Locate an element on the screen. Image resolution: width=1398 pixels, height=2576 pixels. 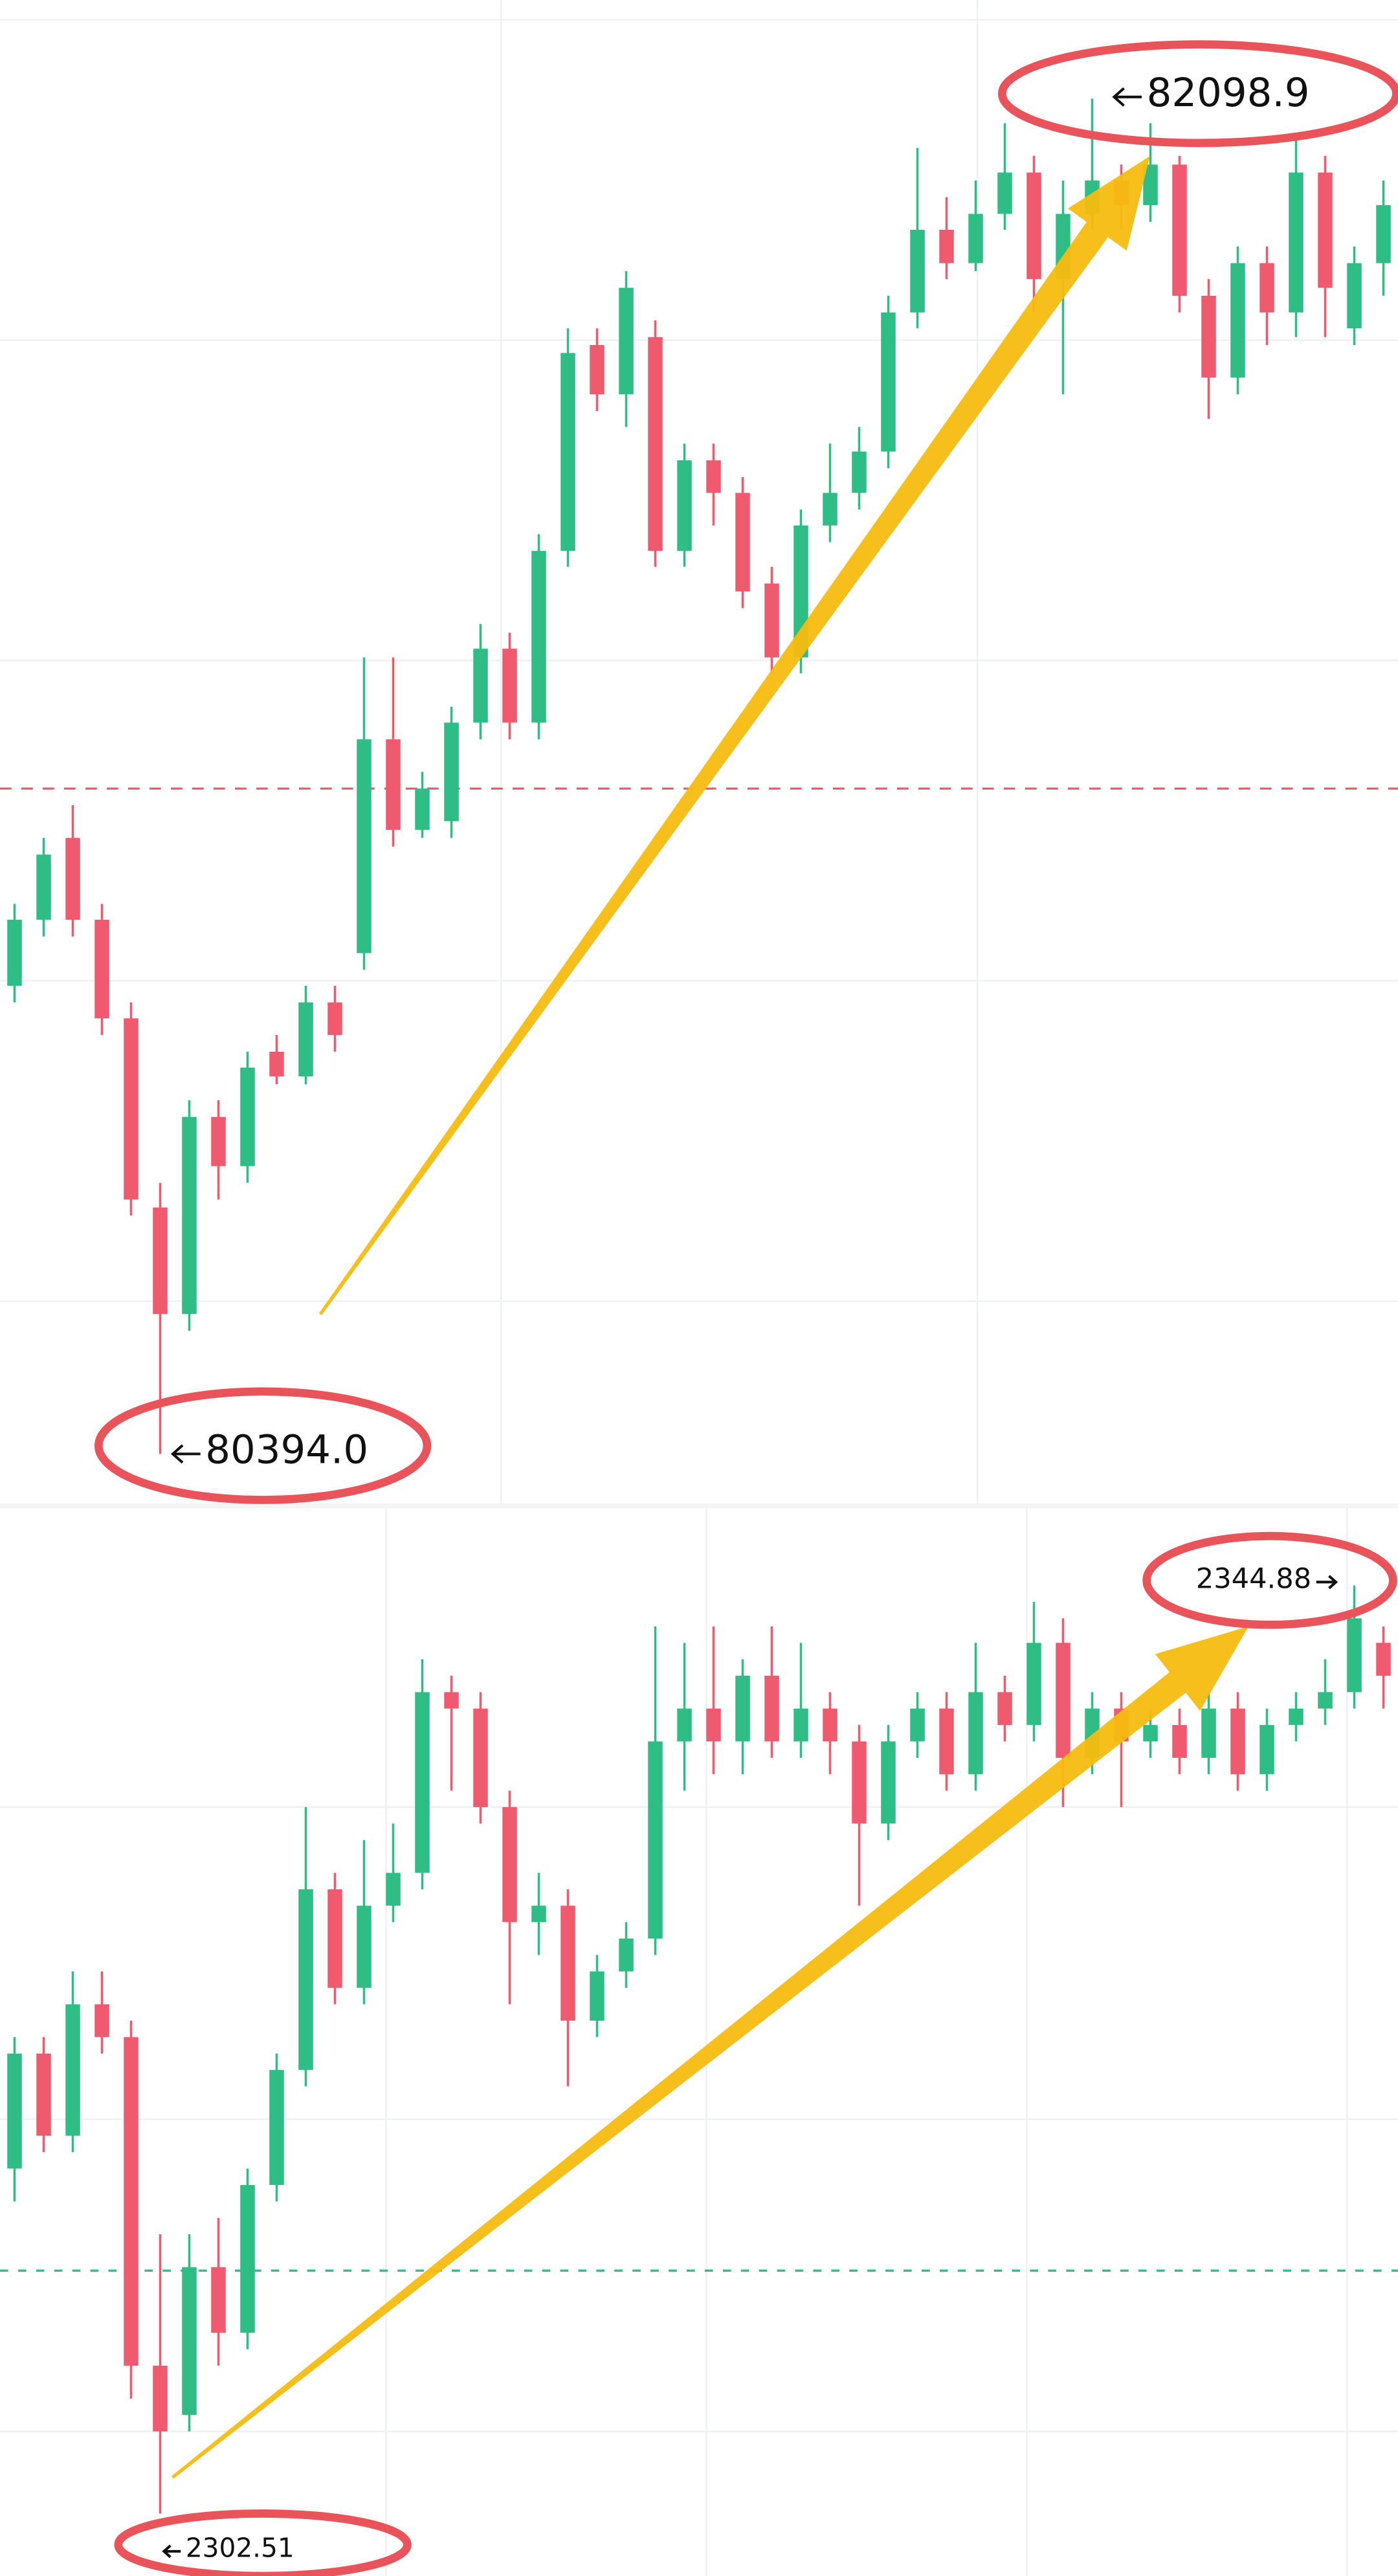
price-annotation: 82098.9 is located at coordinates (1228, 93).